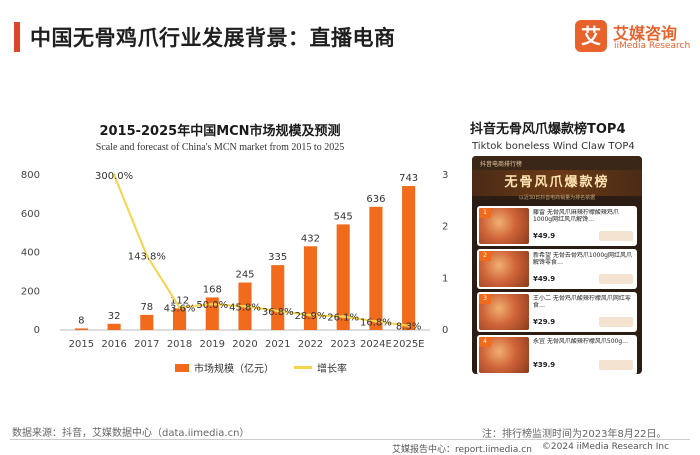  What do you see at coordinates (445, 175) in the screenshot?
I see `y-right-tick-label: 3` at bounding box center [445, 175].